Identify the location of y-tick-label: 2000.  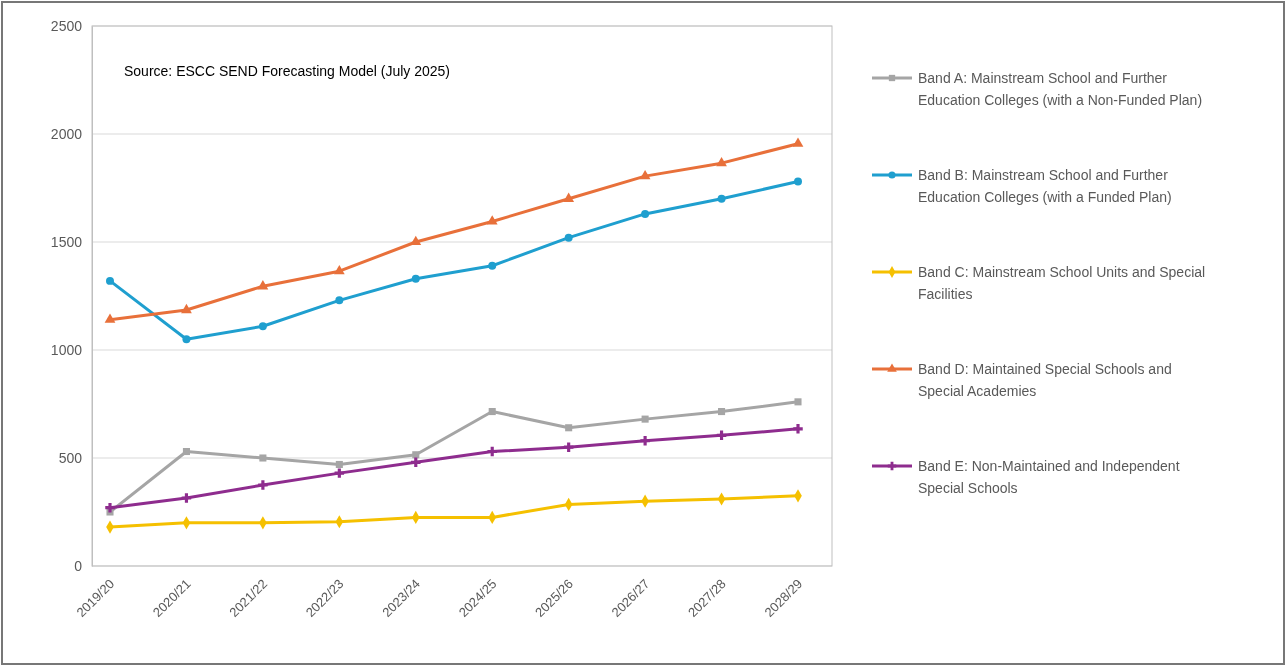
(66, 133).